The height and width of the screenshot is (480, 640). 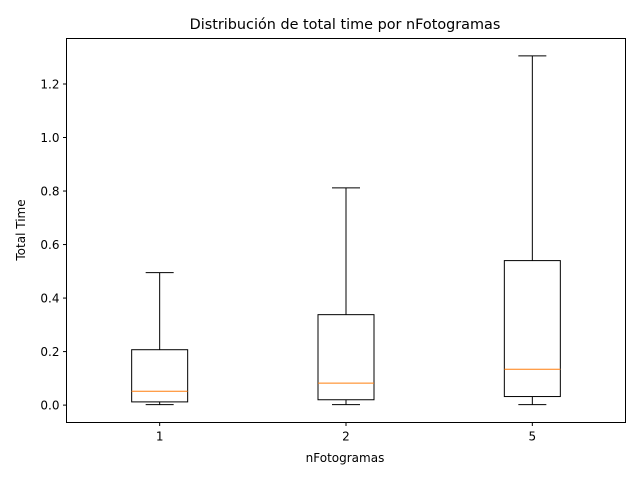 What do you see at coordinates (533, 437) in the screenshot?
I see `x-tick-label: 5` at bounding box center [533, 437].